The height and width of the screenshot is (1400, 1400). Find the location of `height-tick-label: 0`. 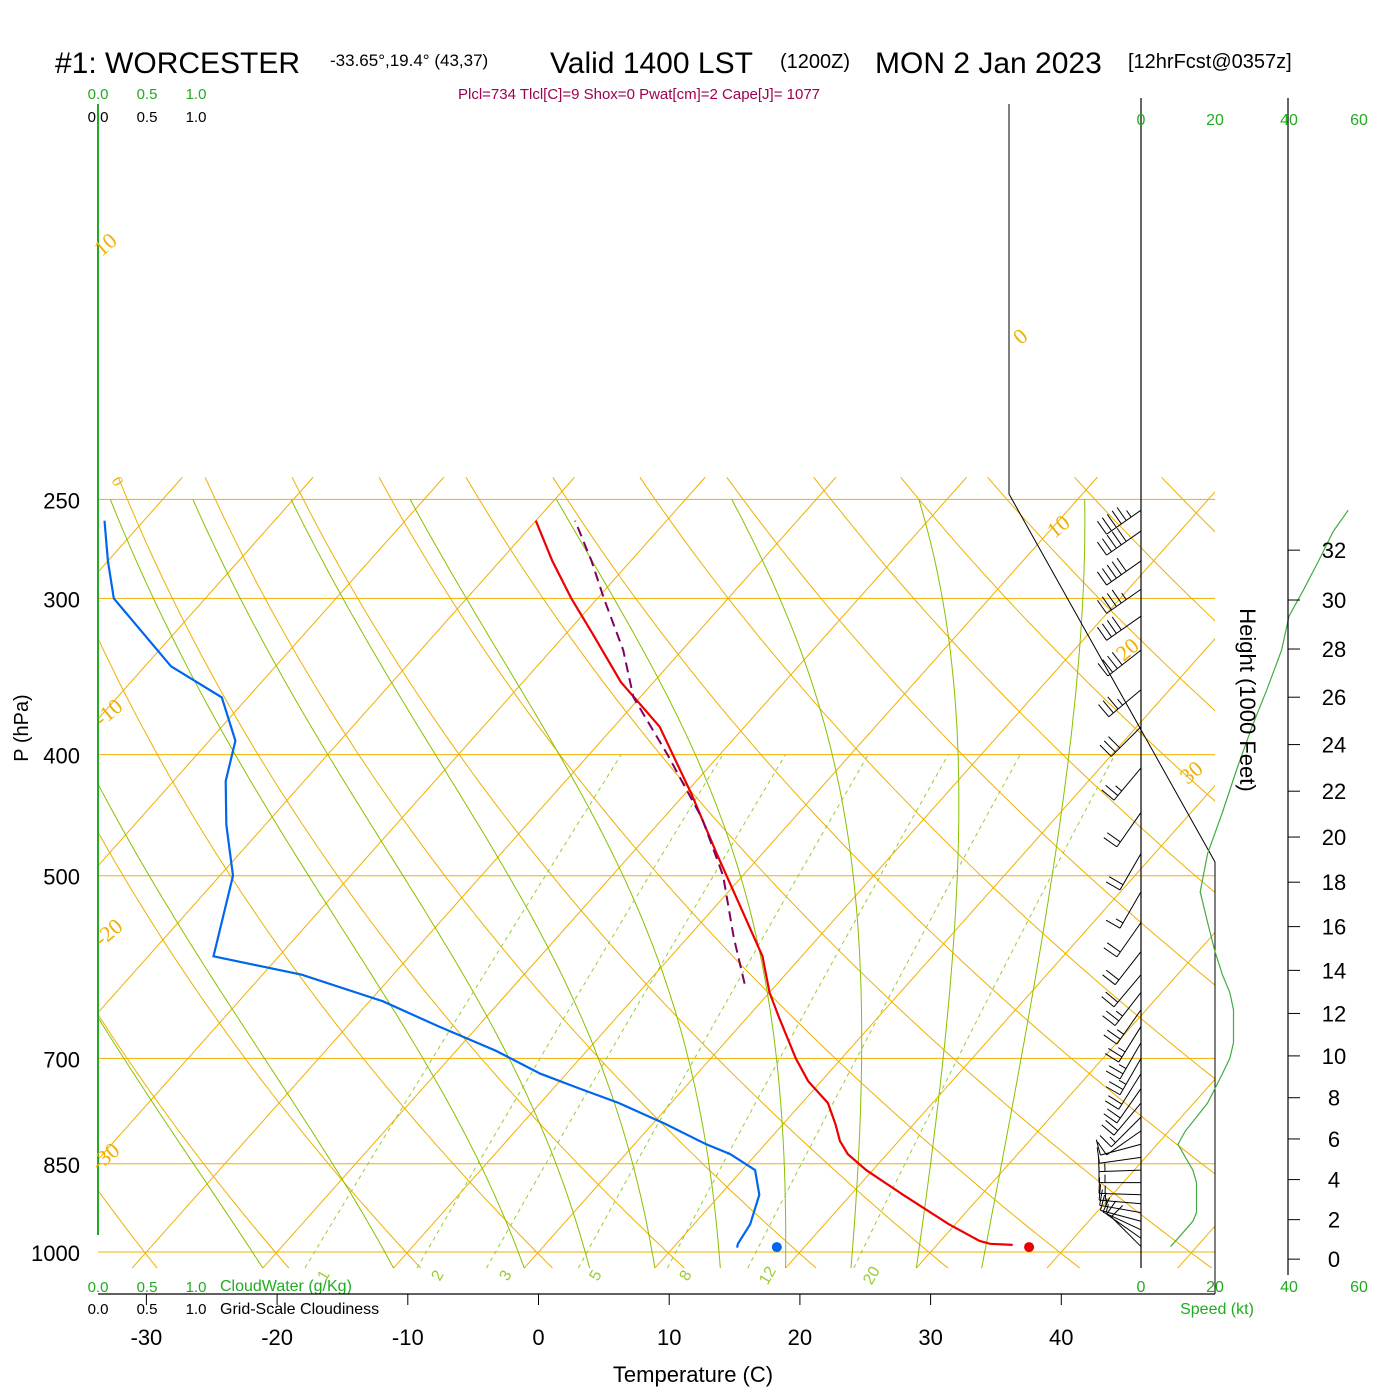

height-tick-label: 0 is located at coordinates (1334, 1259).